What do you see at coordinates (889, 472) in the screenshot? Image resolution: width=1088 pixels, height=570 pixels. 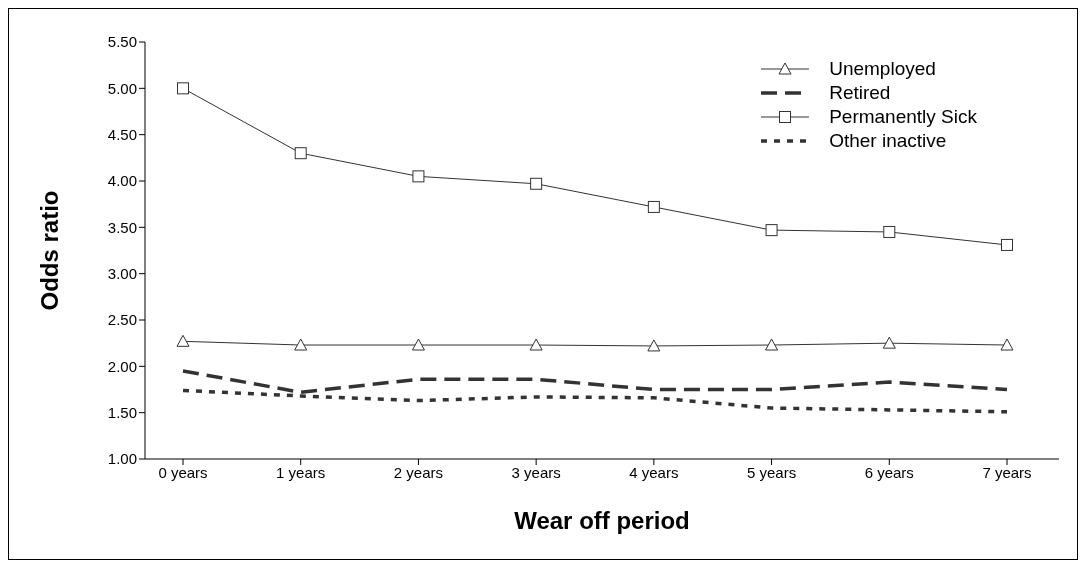 I see `x-tick-label: 6 years` at bounding box center [889, 472].